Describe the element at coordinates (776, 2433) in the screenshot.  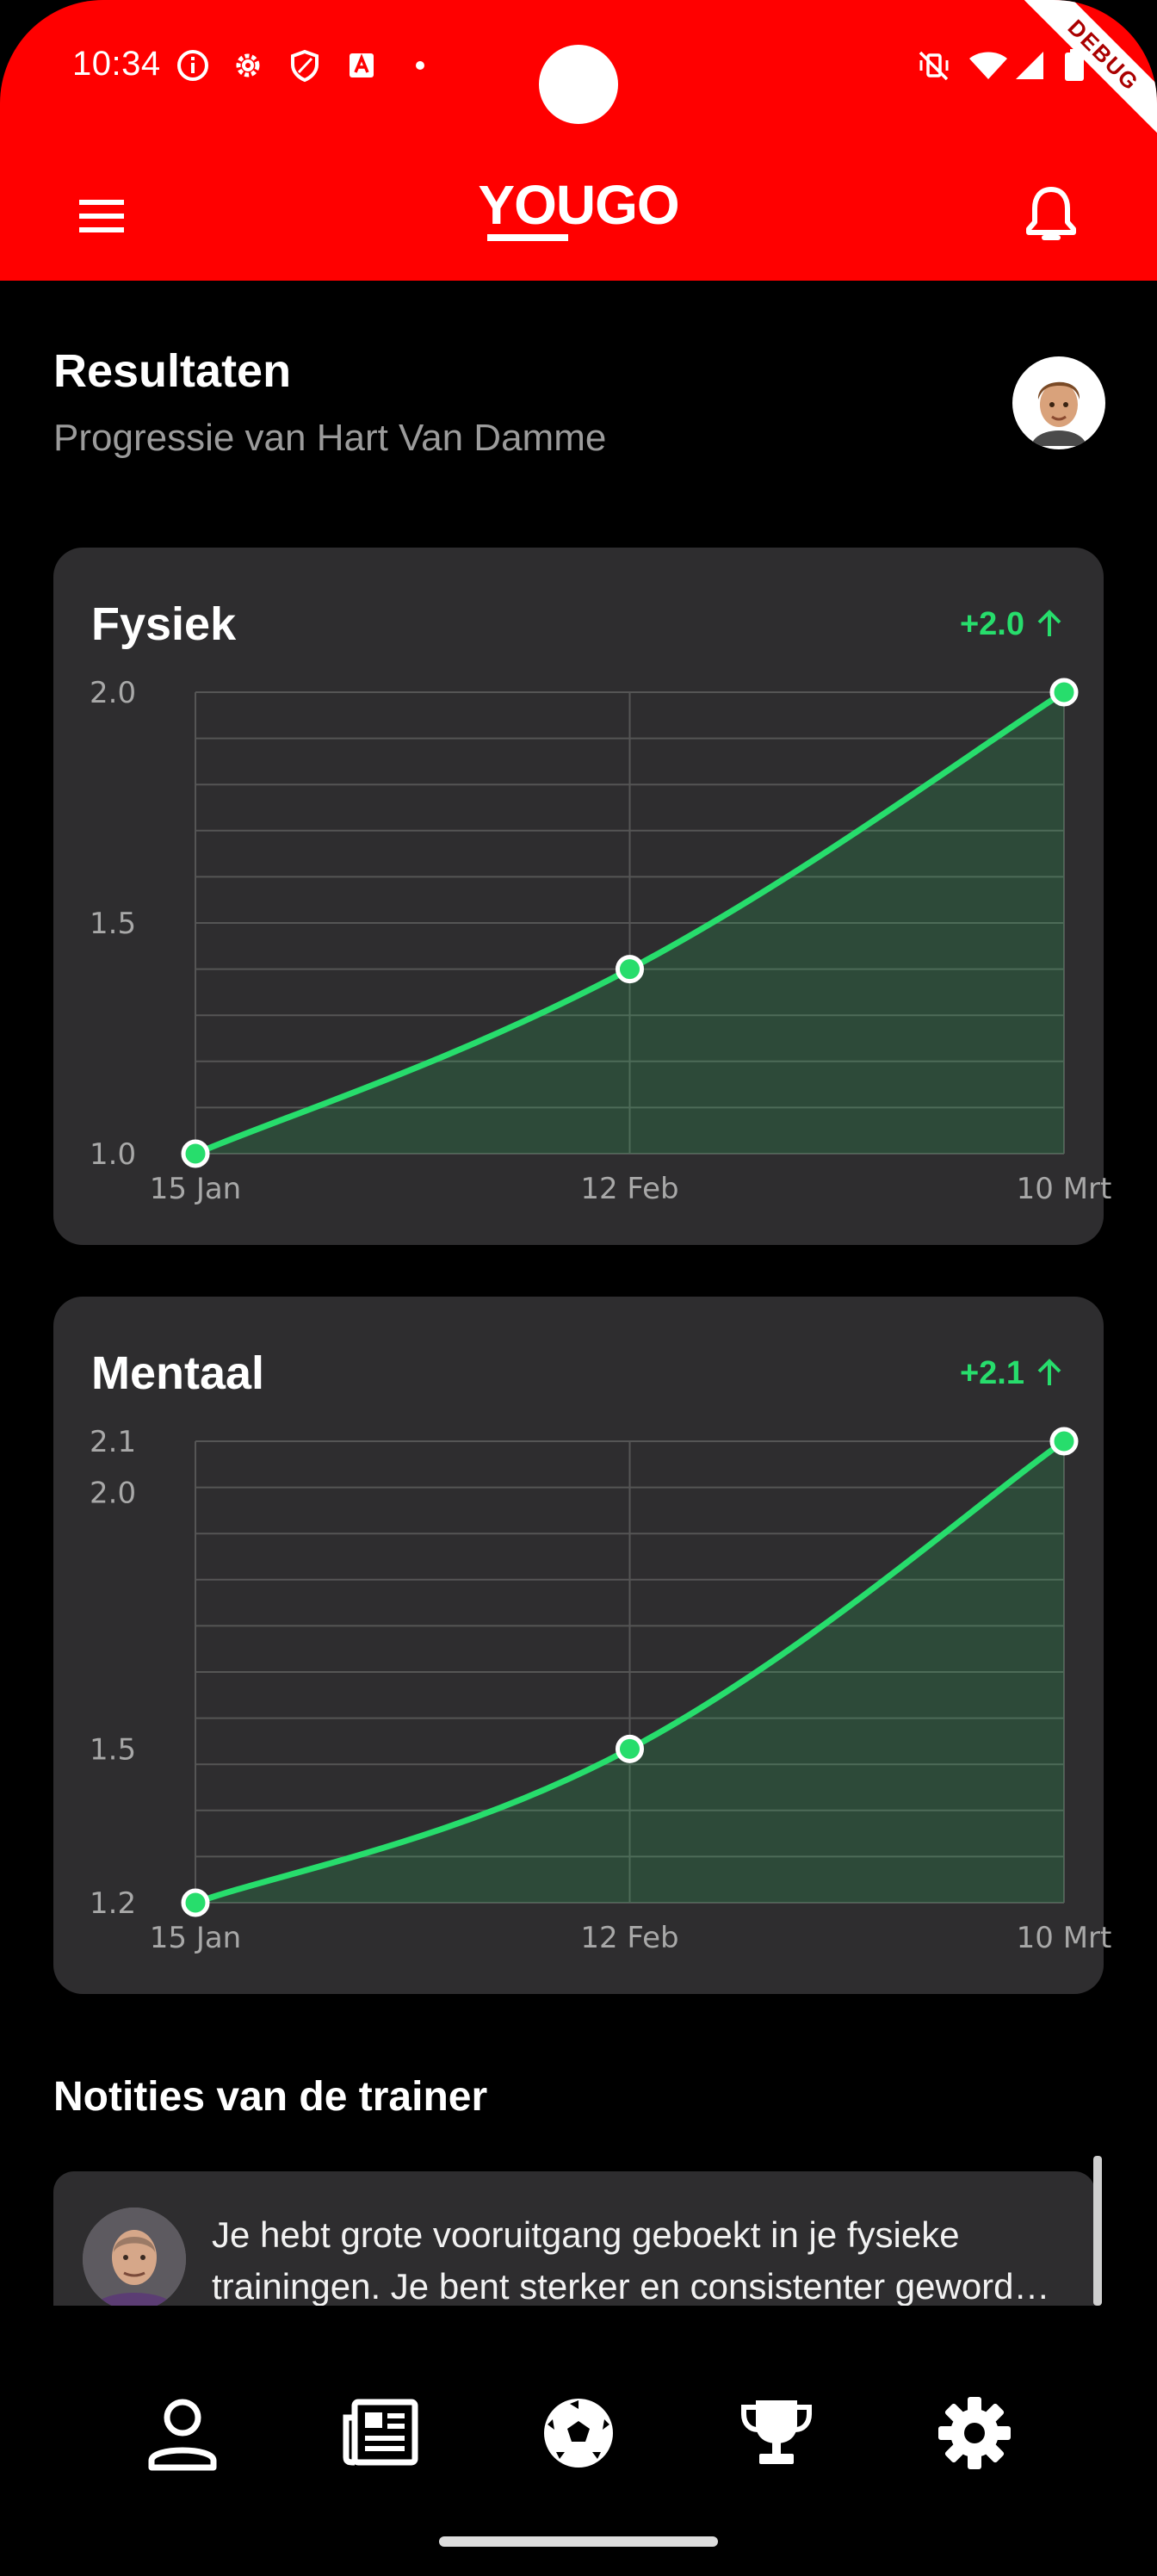
I see `trophy-icon` at that location.